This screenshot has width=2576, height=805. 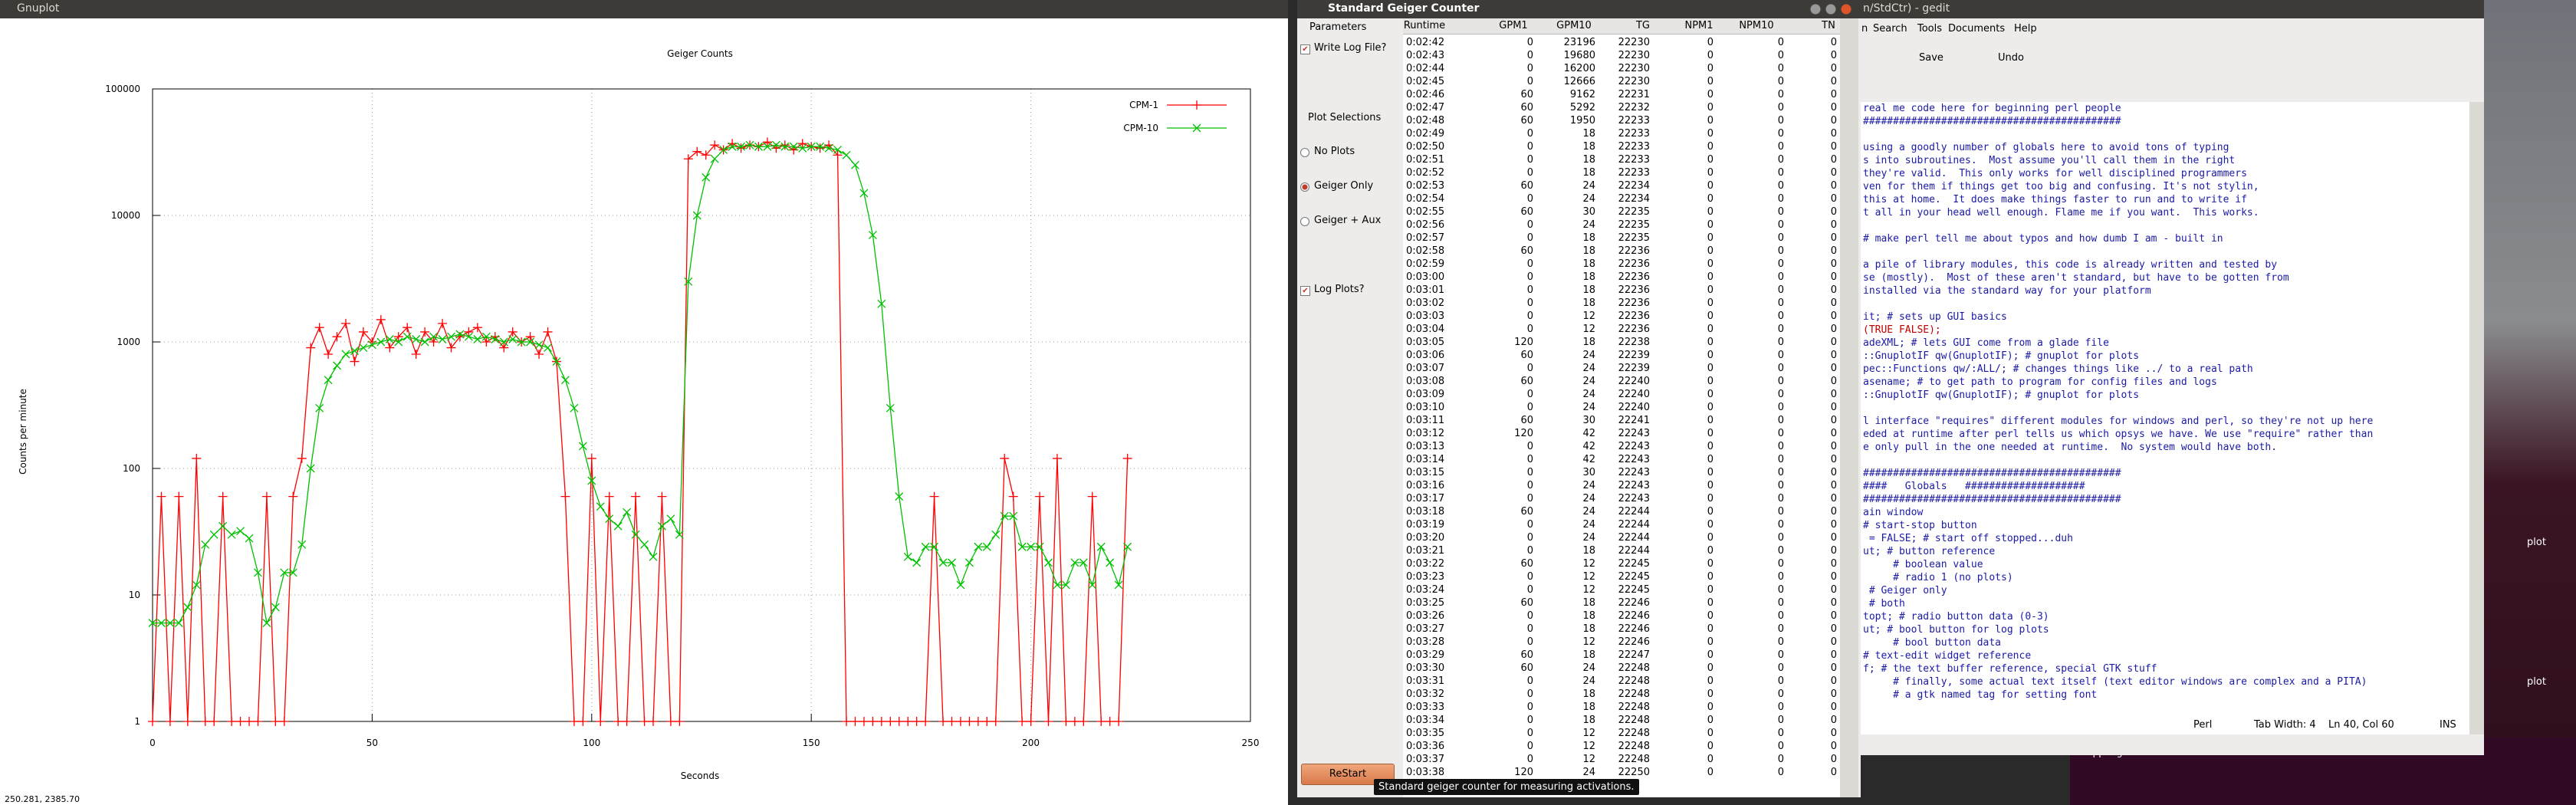 What do you see at coordinates (137, 721) in the screenshot?
I see `y-tick-label: 1` at bounding box center [137, 721].